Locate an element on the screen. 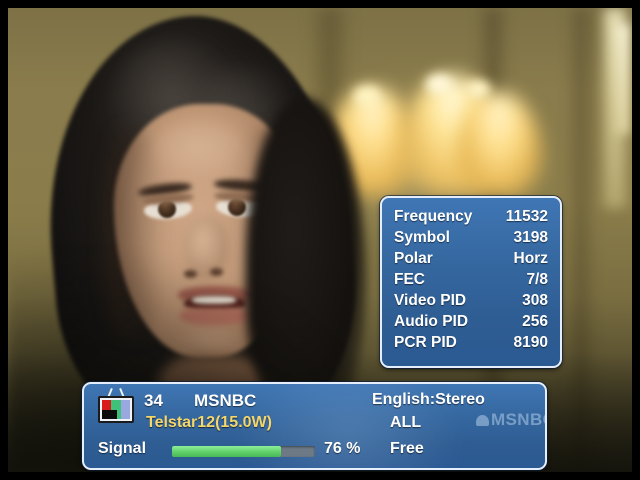 The width and height of the screenshot is (640, 480). channel-logo-watermark: MSNBC is located at coordinates (510, 420).